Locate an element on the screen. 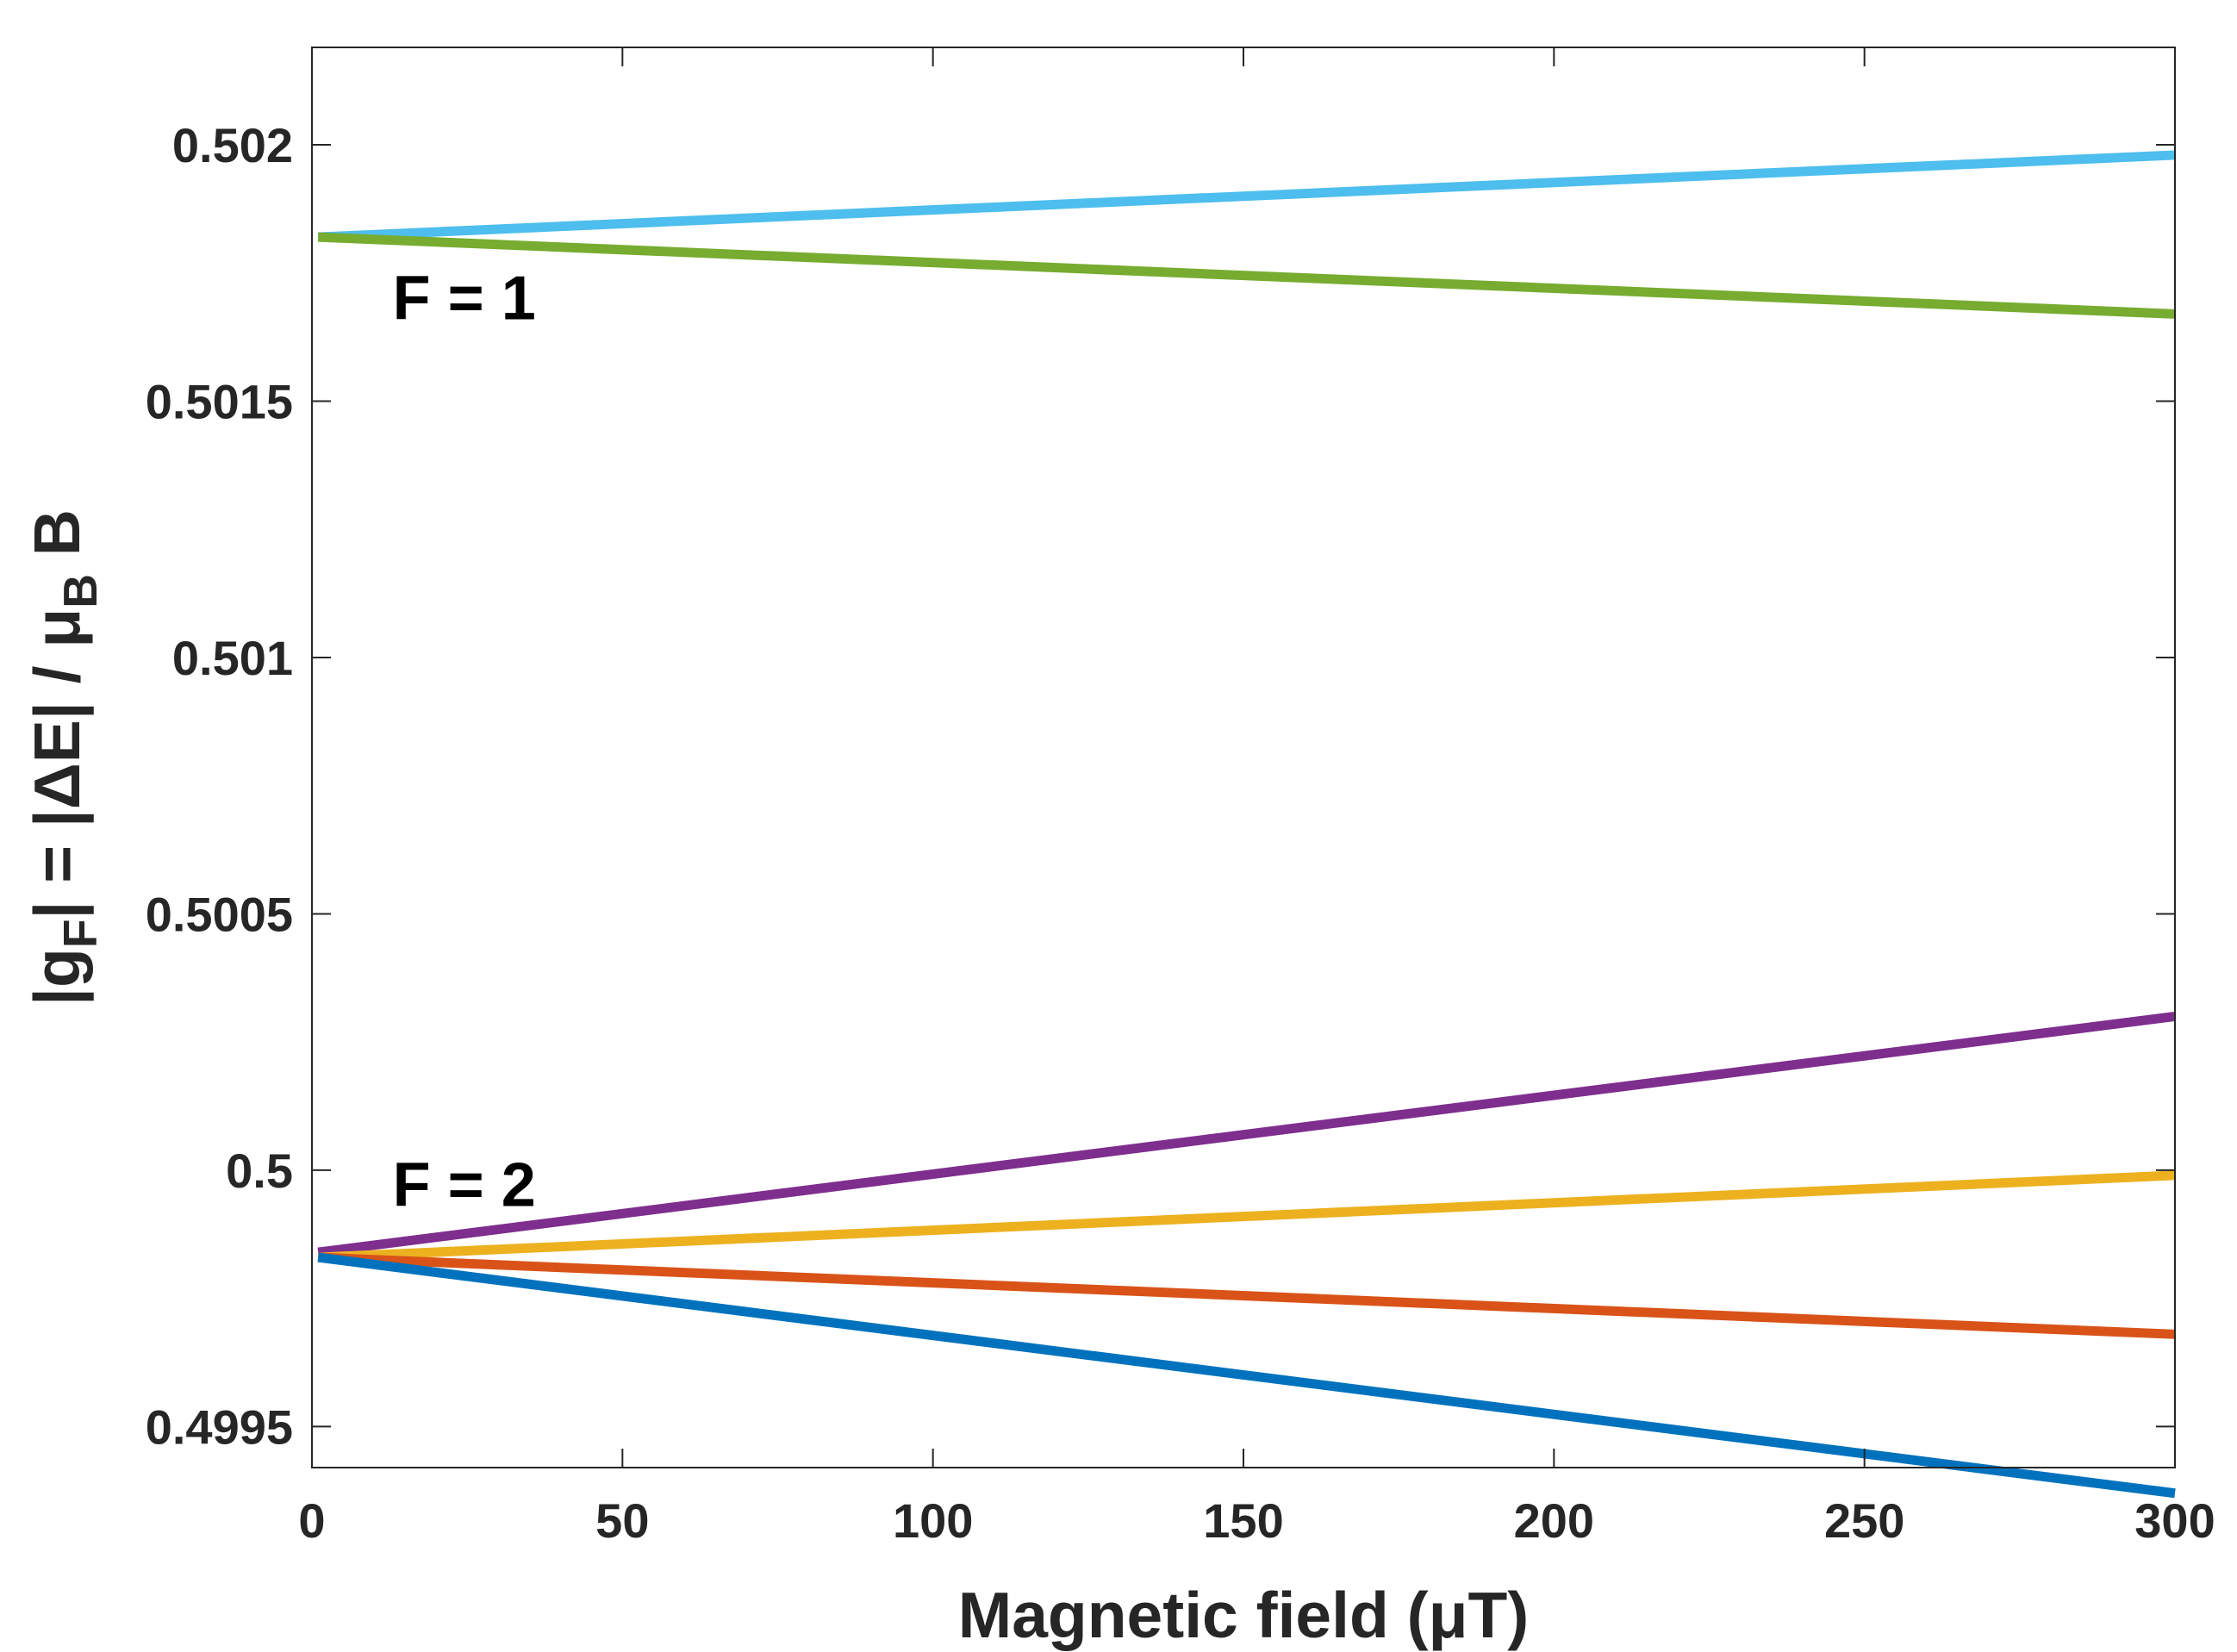  y-axis-label-subscript: B is located at coordinates (80, 591).